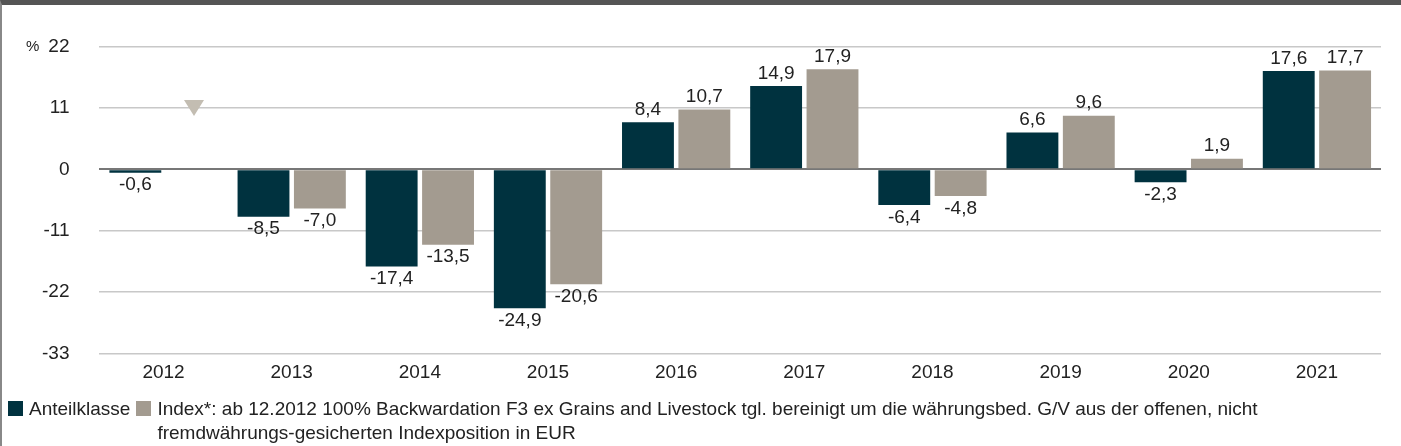 This screenshot has height=446, width=1401. What do you see at coordinates (1188, 372) in the screenshot?
I see `x-tick-label: 2020` at bounding box center [1188, 372].